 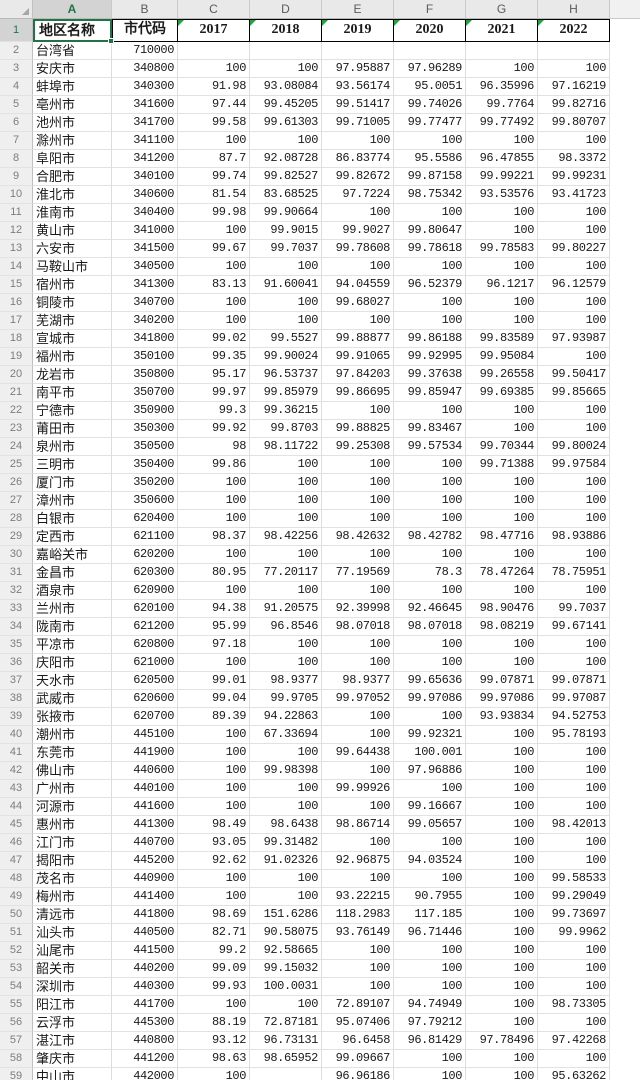 What do you see at coordinates (16, 213) in the screenshot?
I see `row-number: 11` at bounding box center [16, 213].